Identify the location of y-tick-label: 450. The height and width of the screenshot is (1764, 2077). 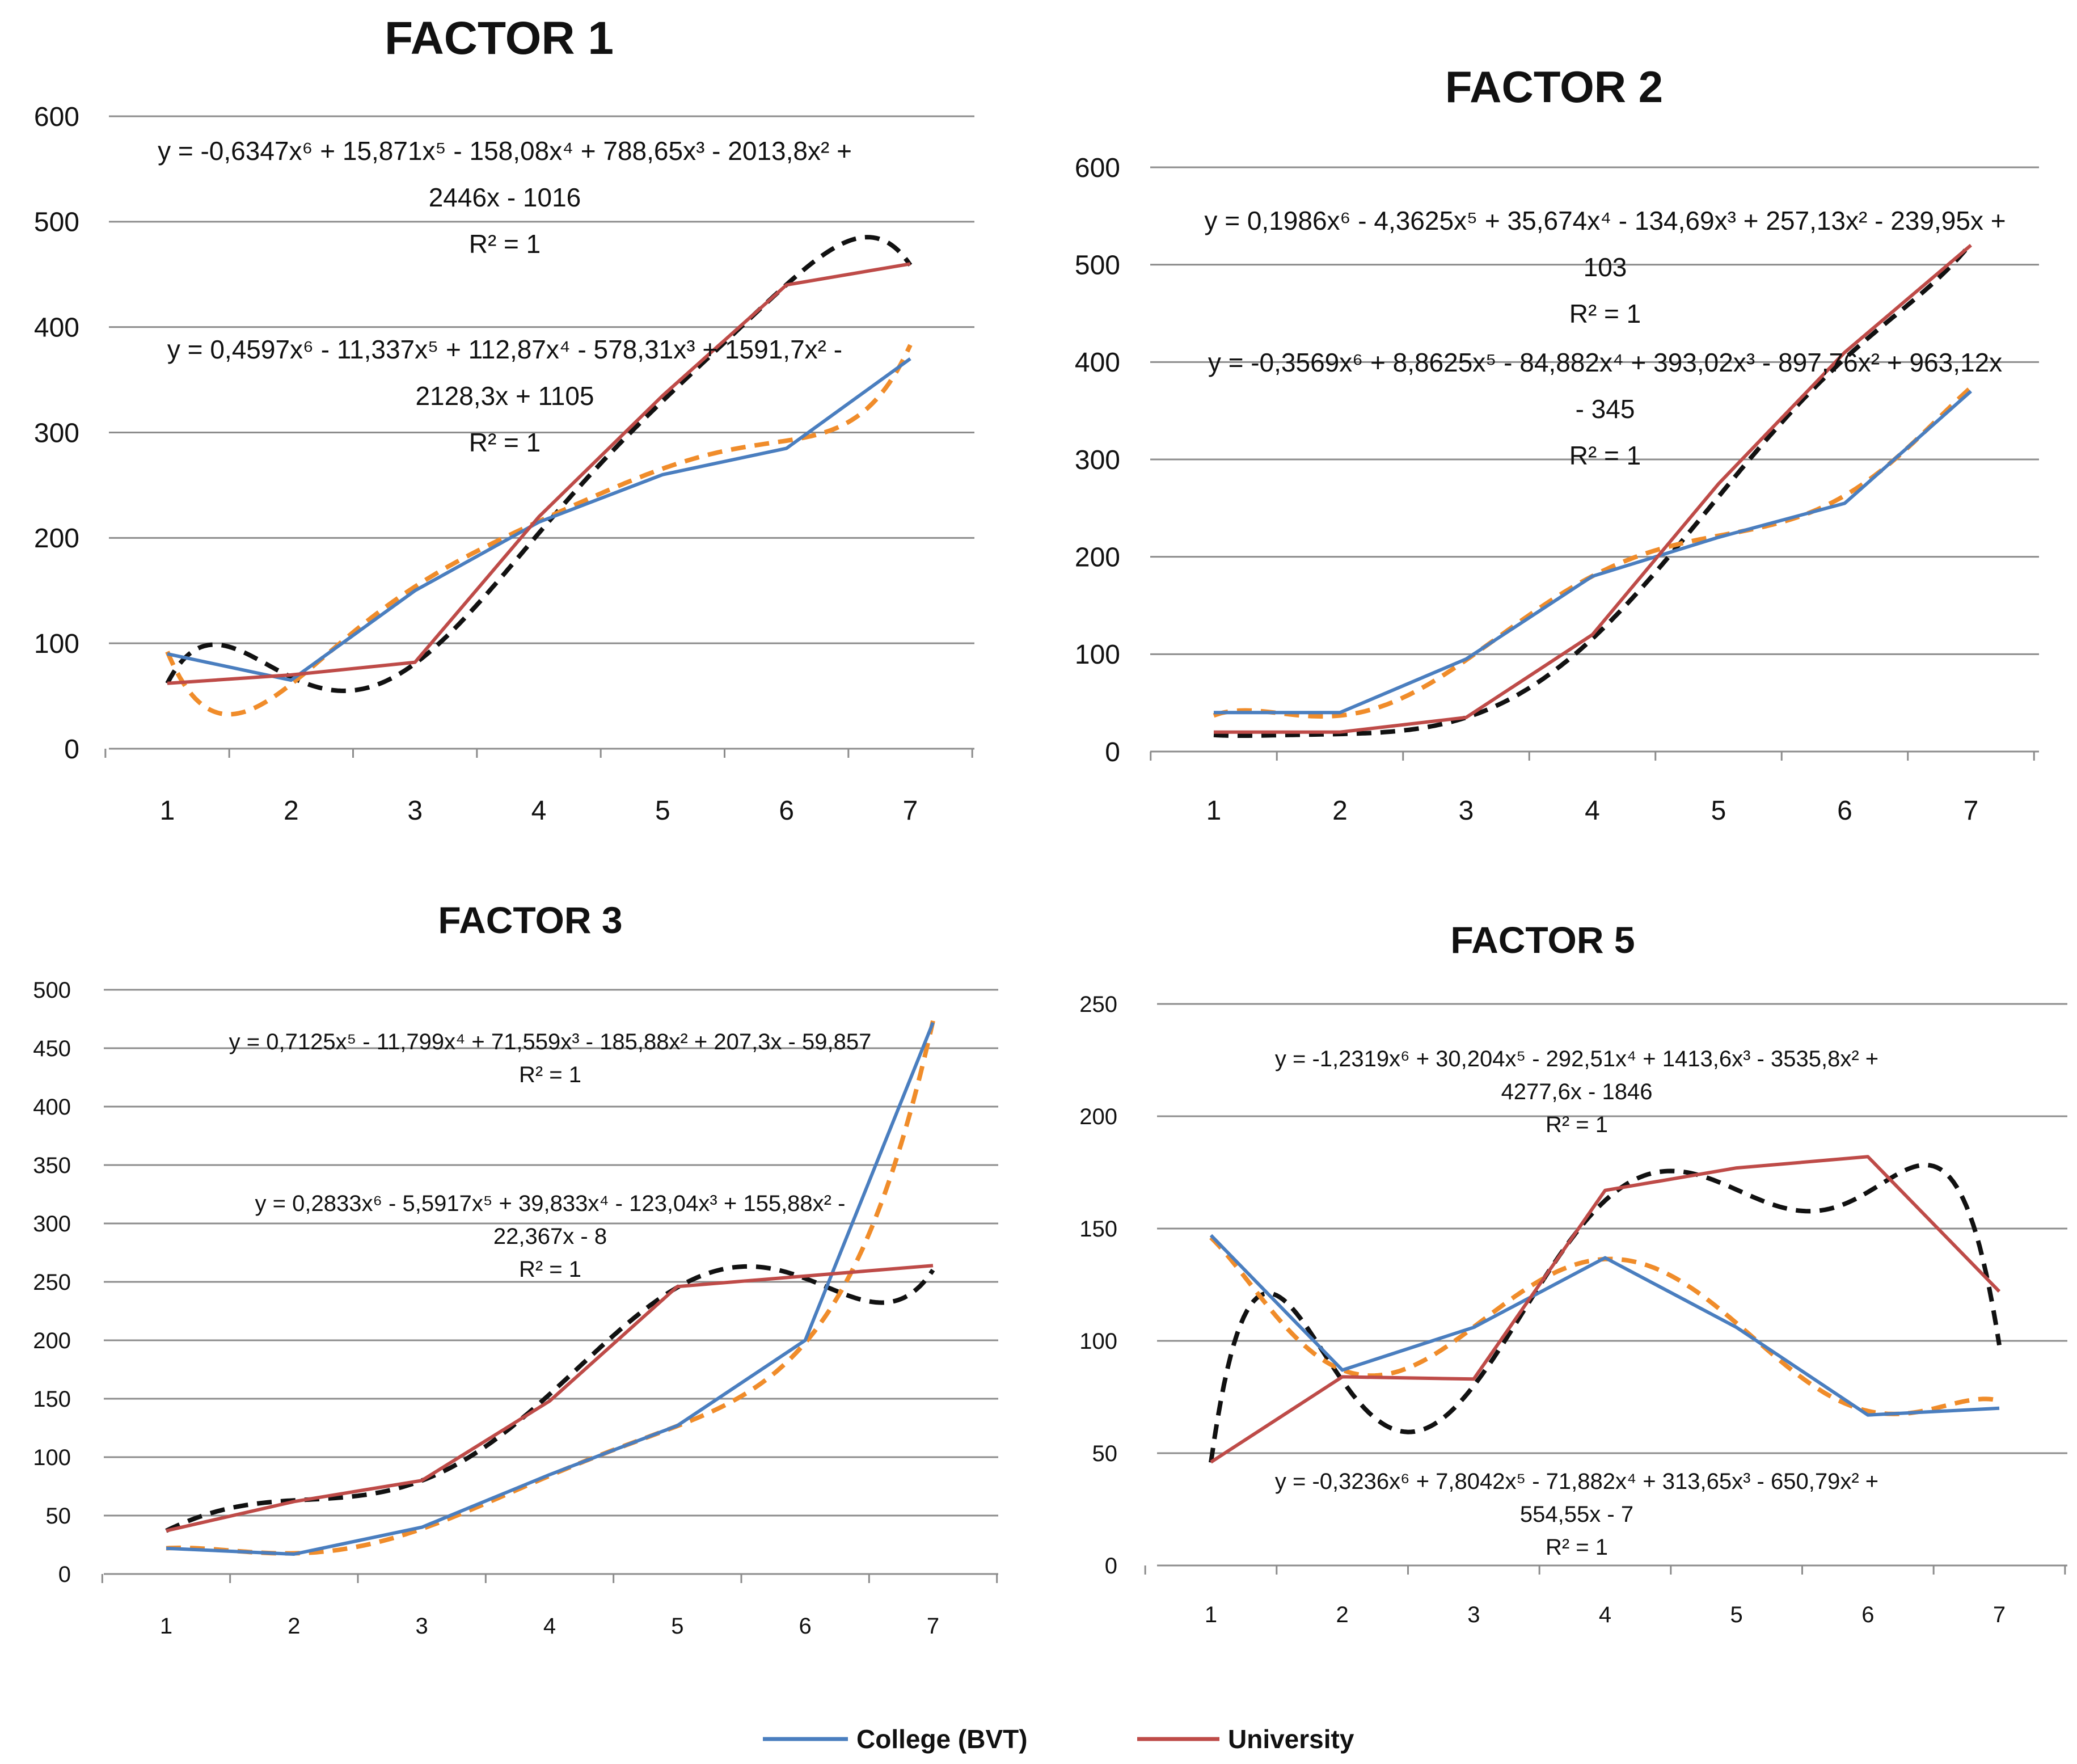
(52, 1048).